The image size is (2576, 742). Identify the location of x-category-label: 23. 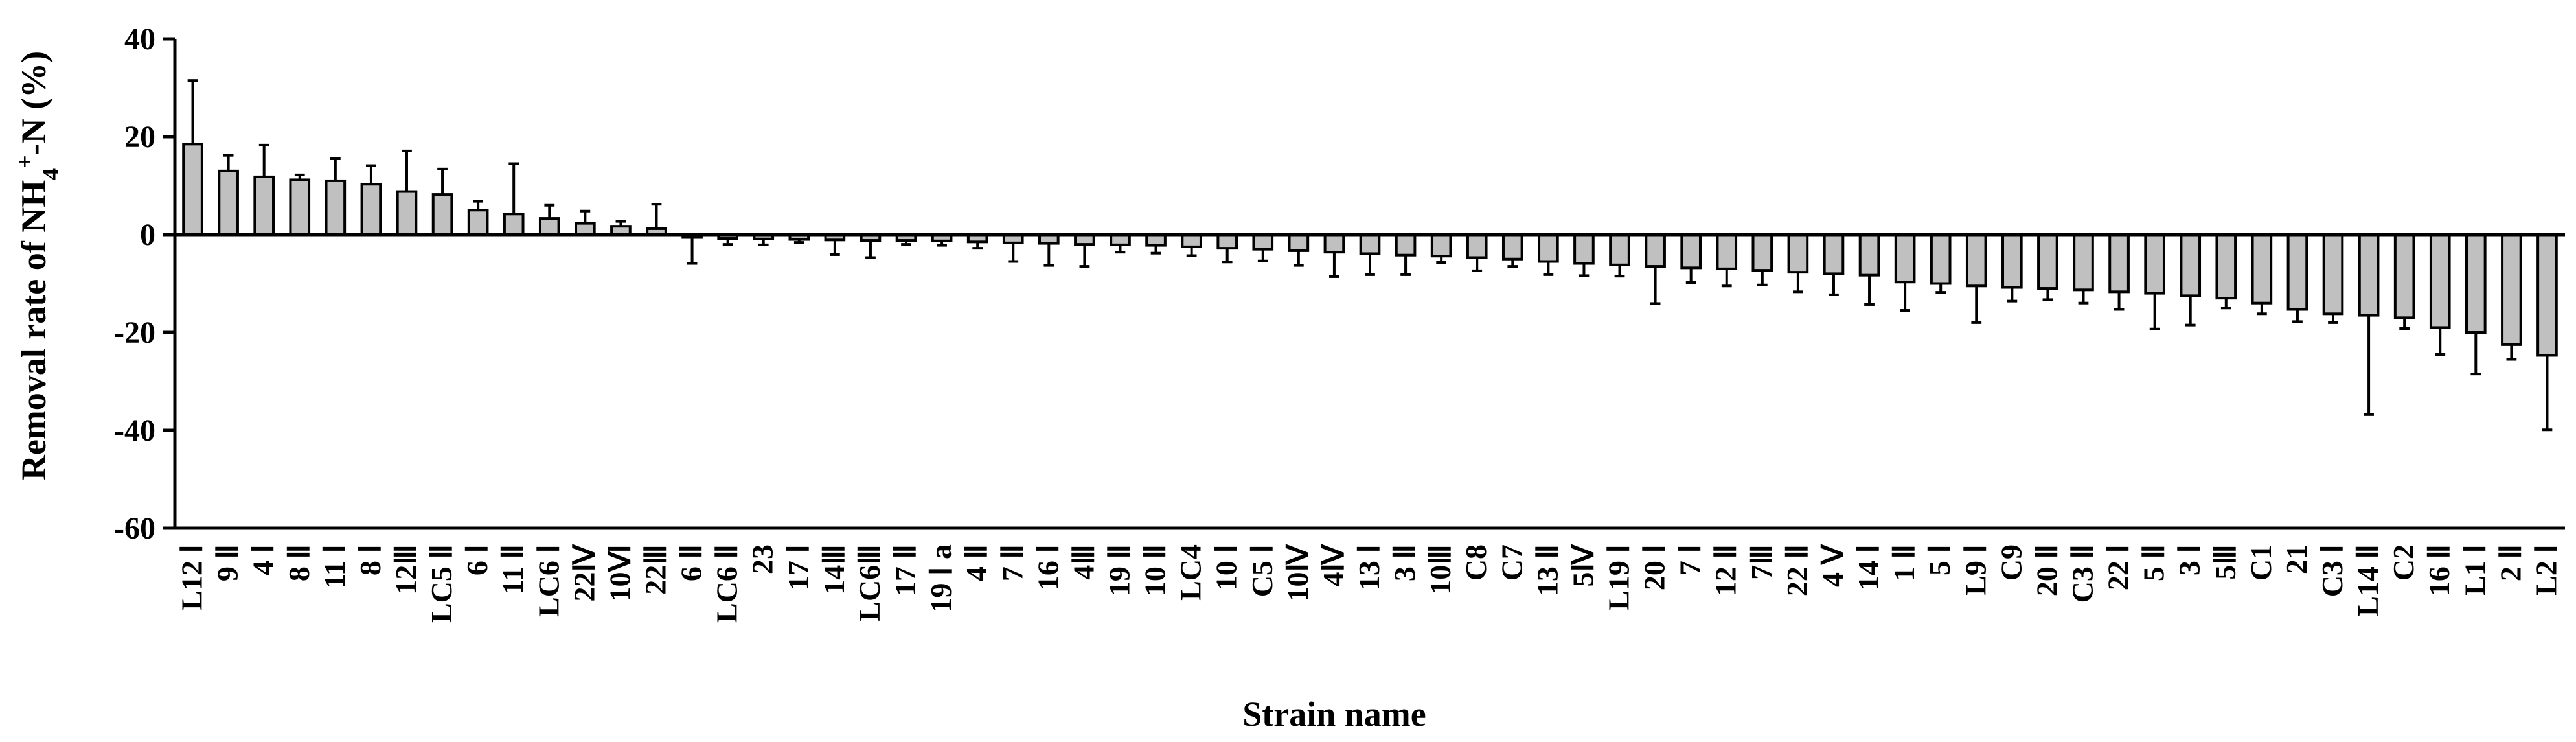
(763, 559).